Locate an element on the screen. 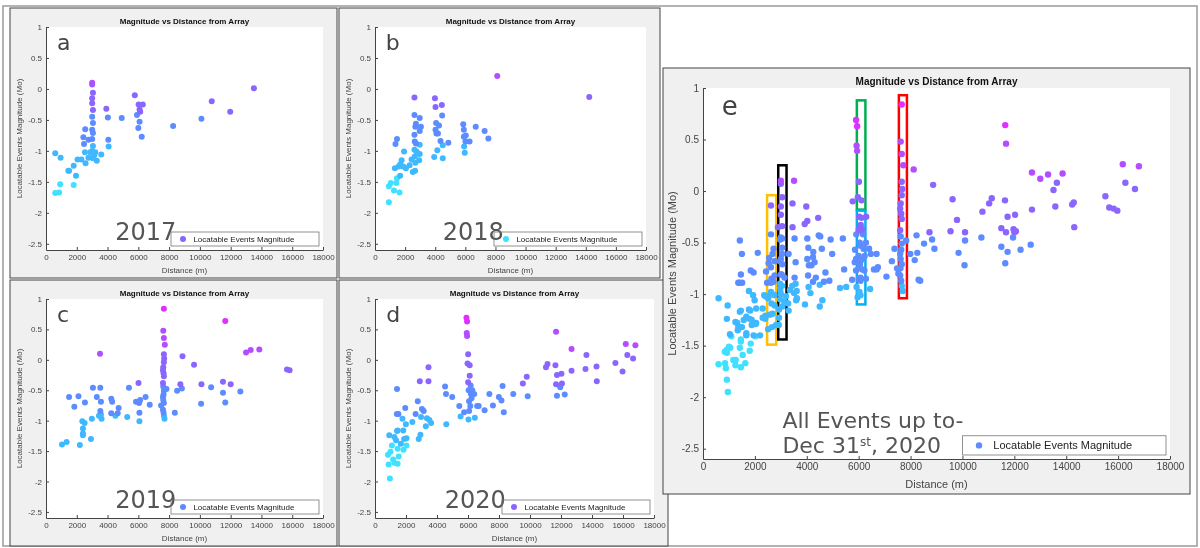 Image resolution: width=1200 pixels, height=548 pixels. annotation: b is located at coordinates (392, 43).